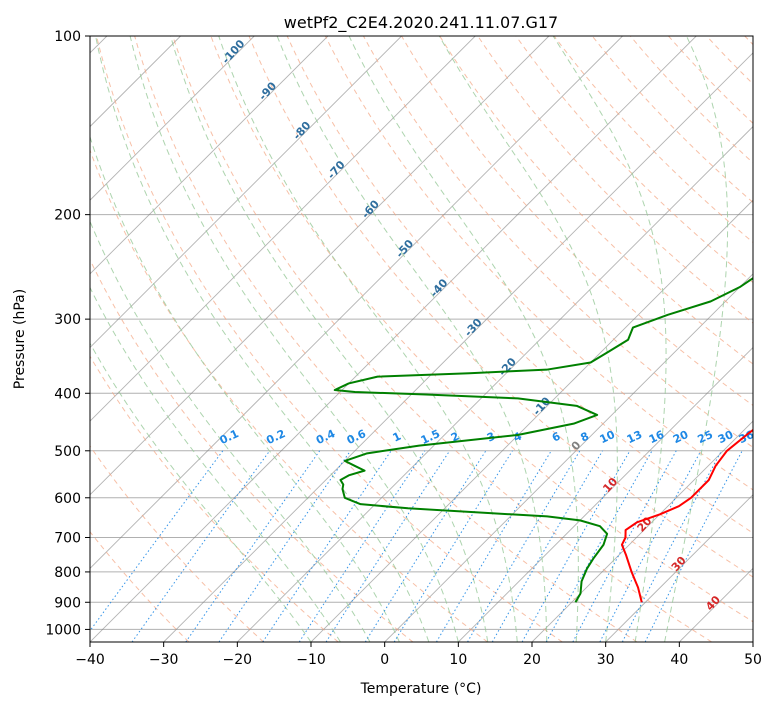 This screenshot has height=708, width=775. Describe the element at coordinates (311, 660) in the screenshot. I see `x-tick-label: −10` at that location.